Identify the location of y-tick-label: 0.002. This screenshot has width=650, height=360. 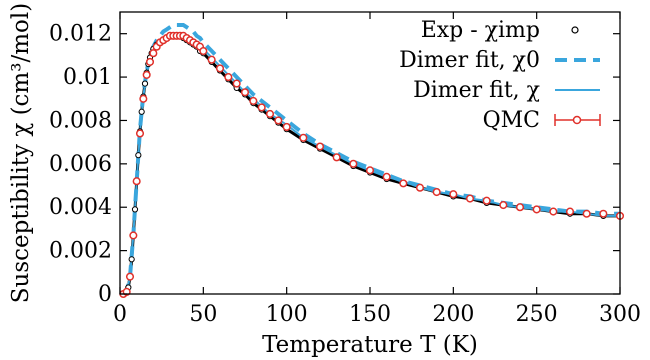
(80, 251).